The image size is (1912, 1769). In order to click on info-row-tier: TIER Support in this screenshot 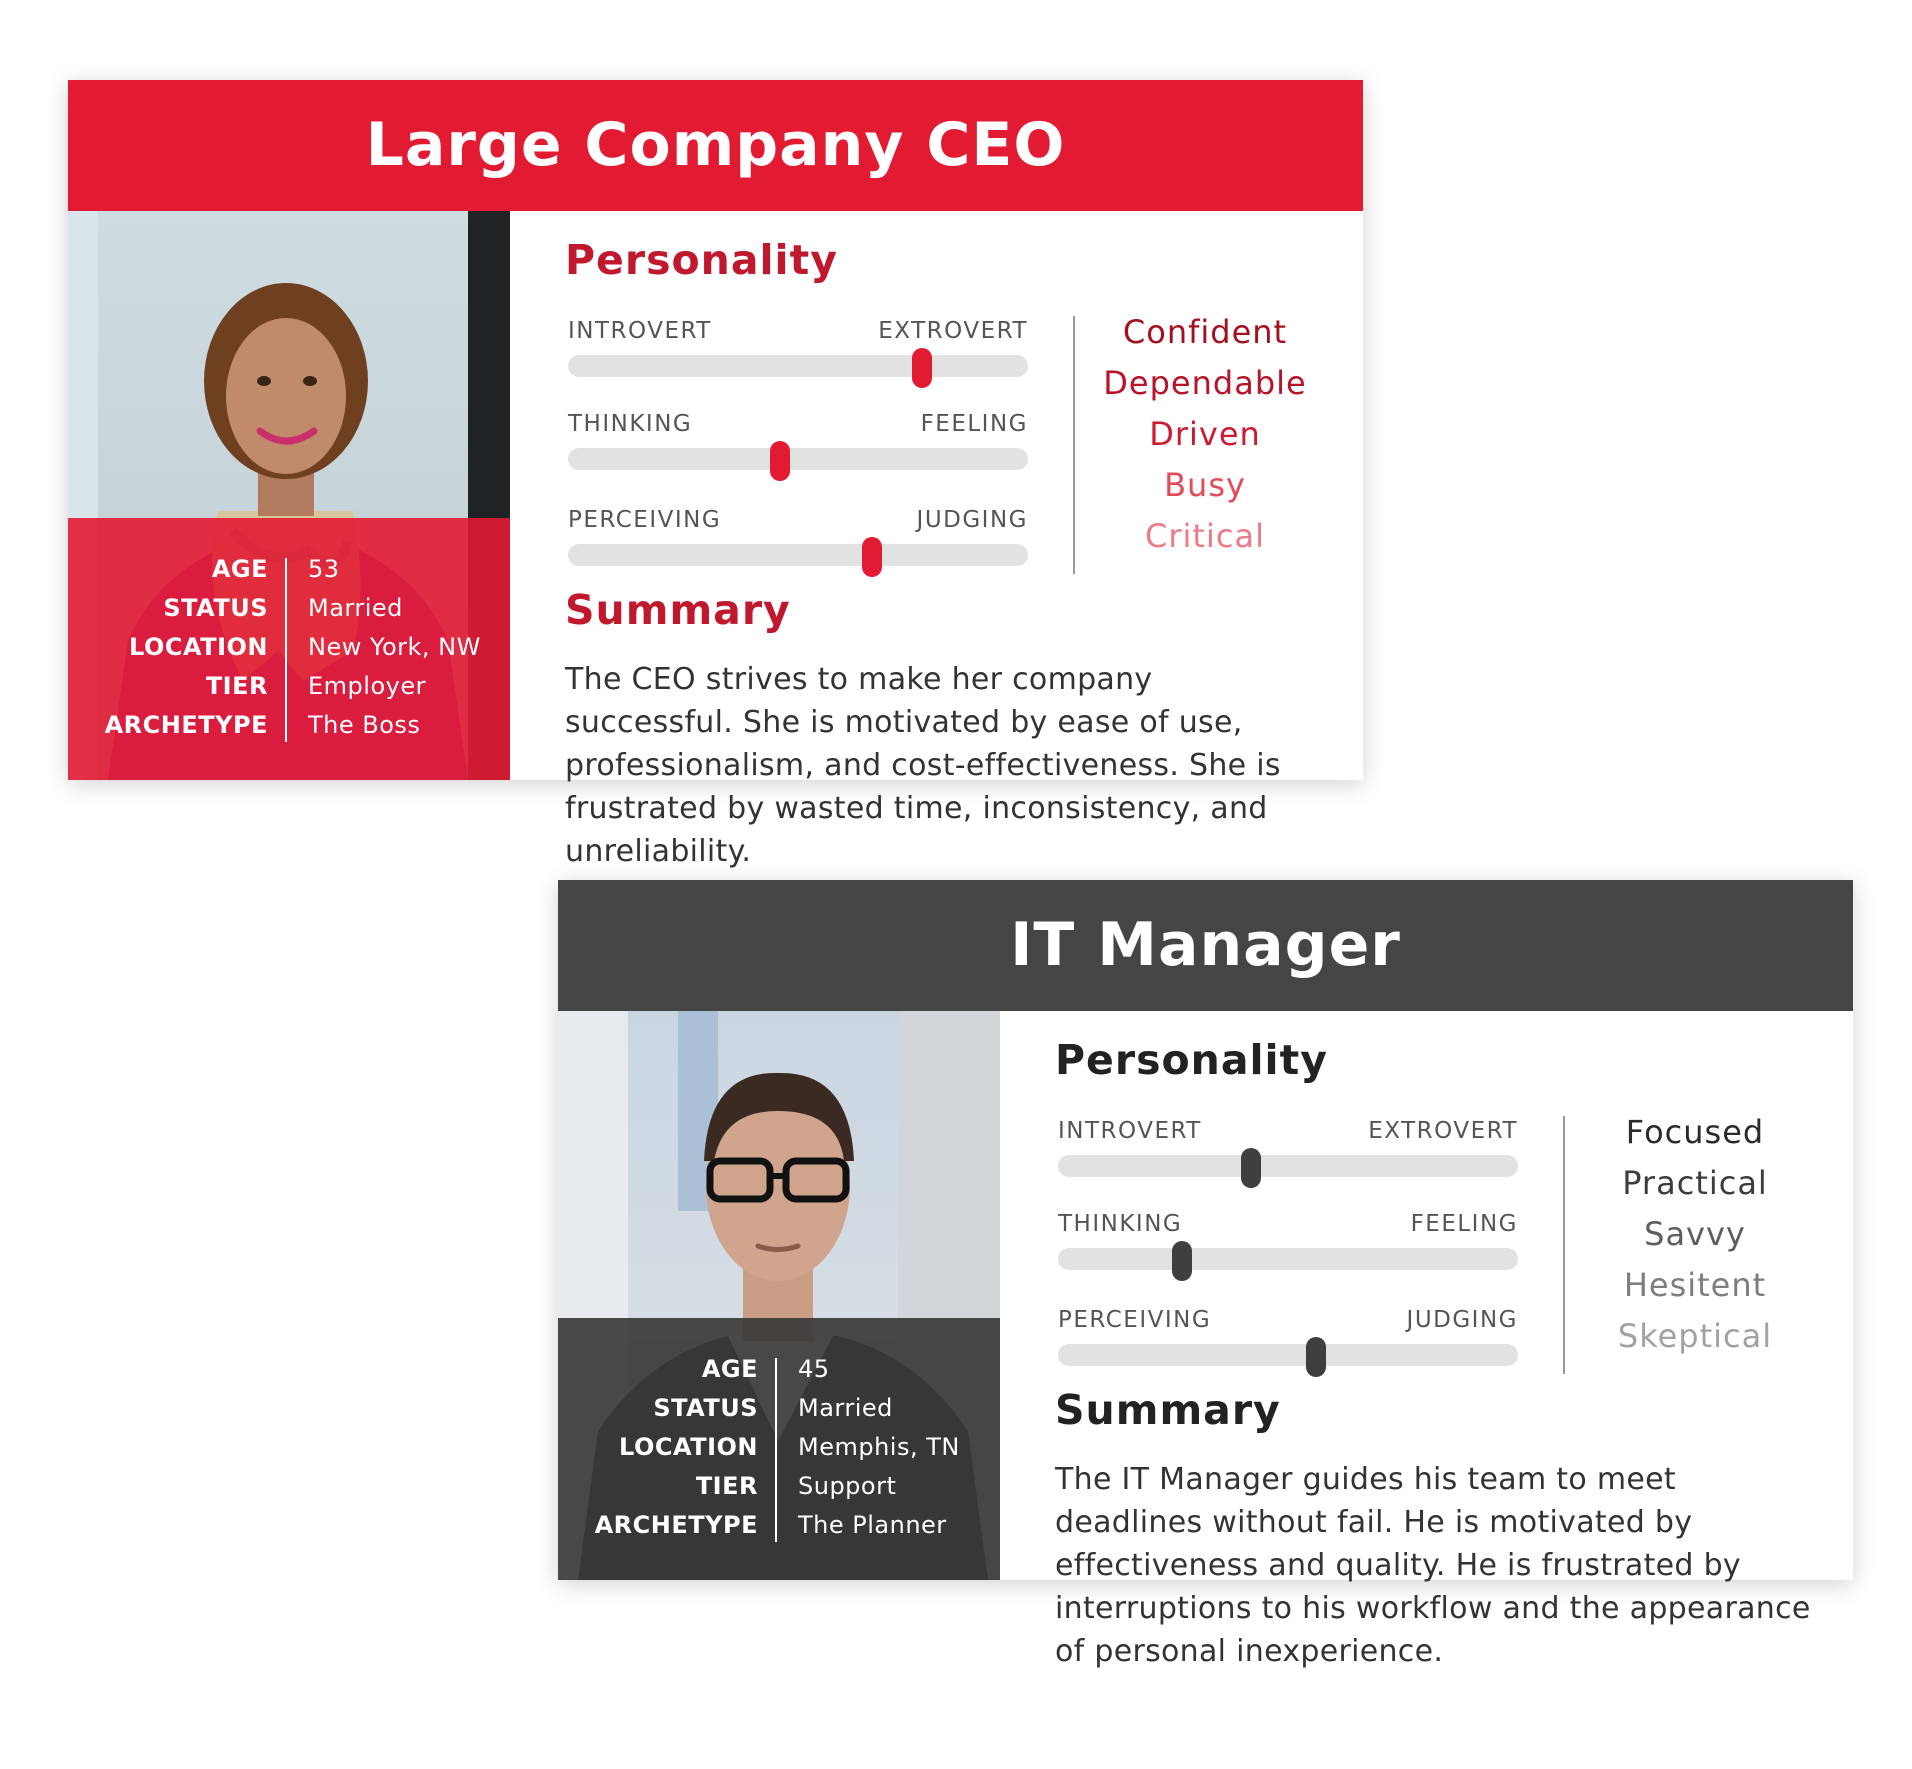, I will do `click(779, 1491)`.